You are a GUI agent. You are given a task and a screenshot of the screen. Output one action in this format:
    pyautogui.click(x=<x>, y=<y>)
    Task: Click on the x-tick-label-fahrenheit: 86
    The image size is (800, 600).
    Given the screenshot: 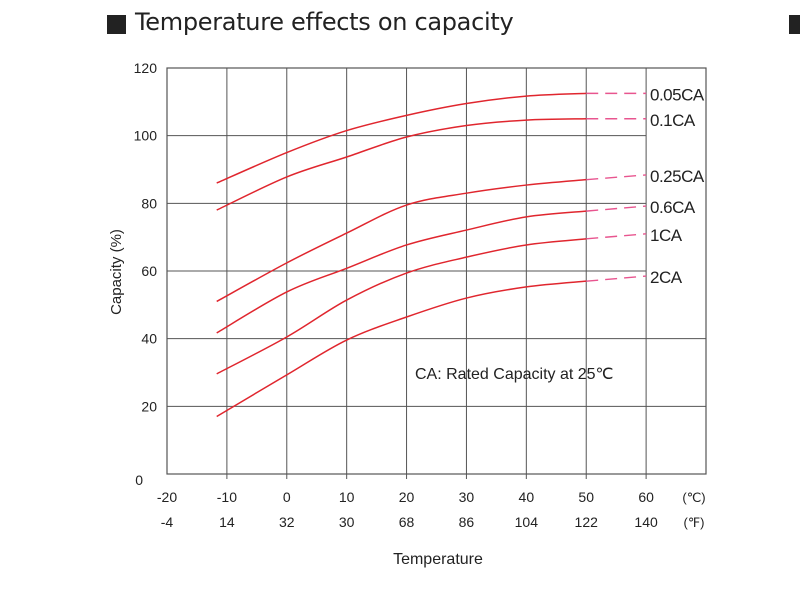 What is the action you would take?
    pyautogui.click(x=467, y=522)
    